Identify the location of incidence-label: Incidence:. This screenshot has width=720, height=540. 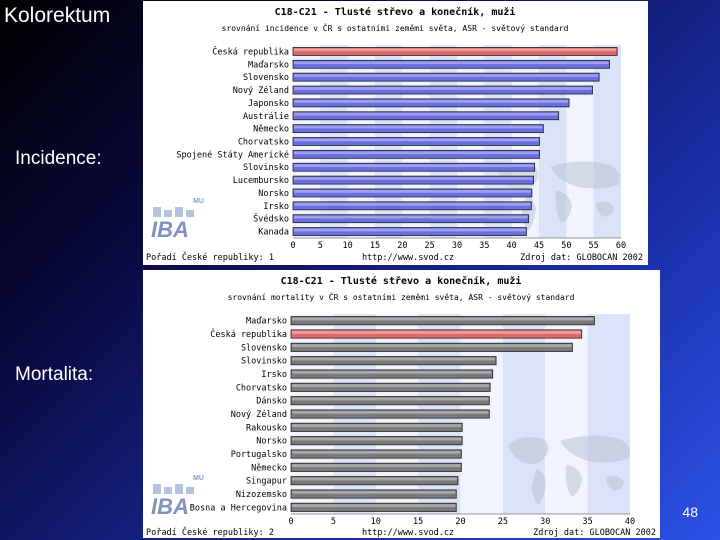
(58, 158).